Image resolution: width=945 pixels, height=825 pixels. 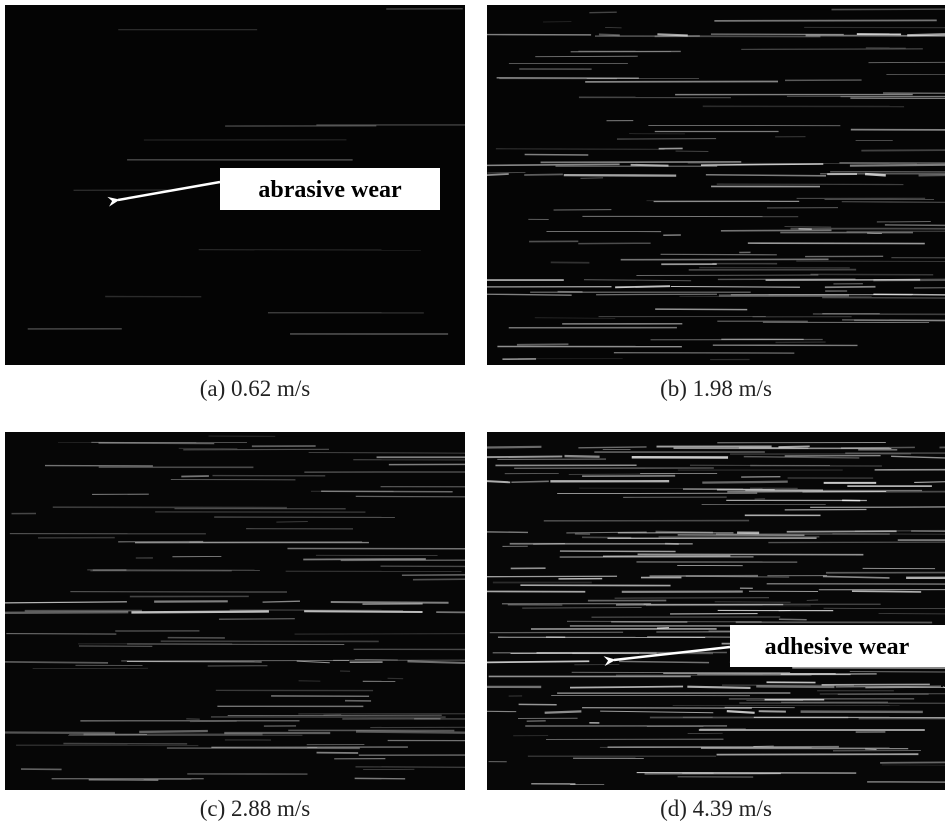 I want to click on caption: (d) 4.39 m/s, so click(x=716, y=808).